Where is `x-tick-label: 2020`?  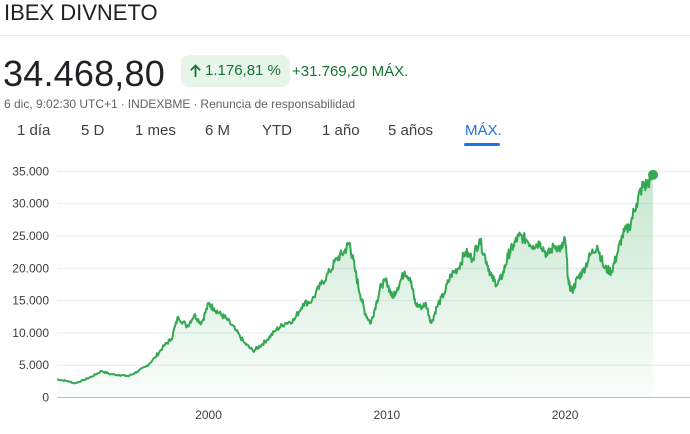
x-tick-label: 2020 is located at coordinates (565, 415).